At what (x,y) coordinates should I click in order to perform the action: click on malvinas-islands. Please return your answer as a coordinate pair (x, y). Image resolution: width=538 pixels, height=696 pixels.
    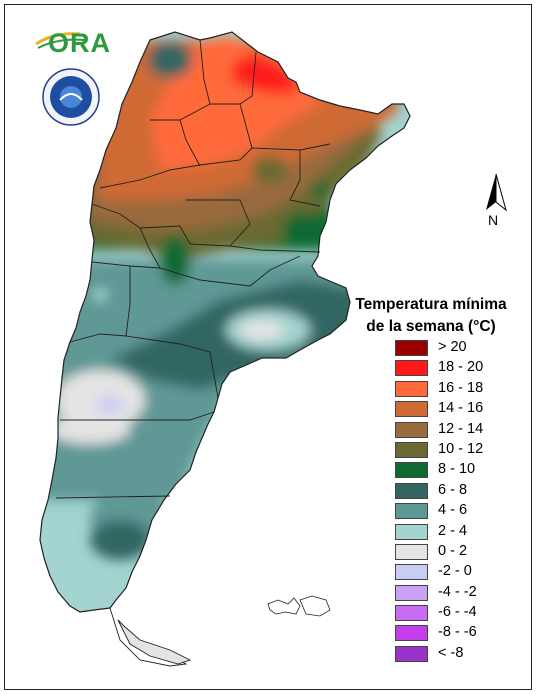
    Looking at the image, I should click on (299, 606).